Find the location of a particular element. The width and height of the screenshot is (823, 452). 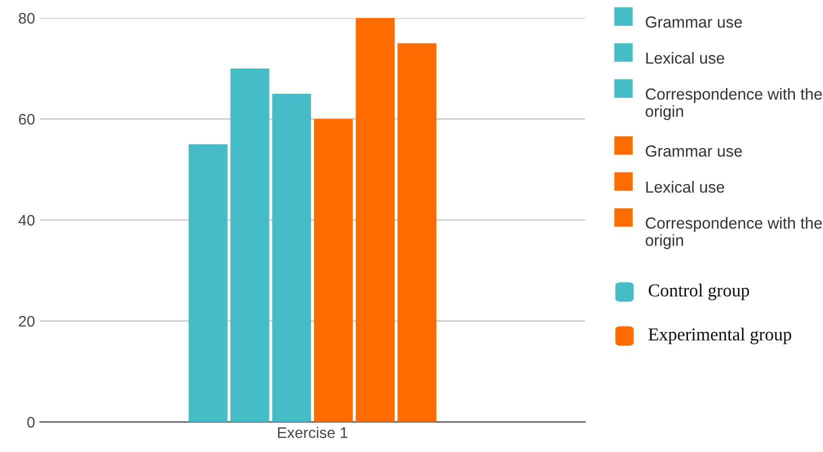

y-tick-label: 80 is located at coordinates (26, 18).